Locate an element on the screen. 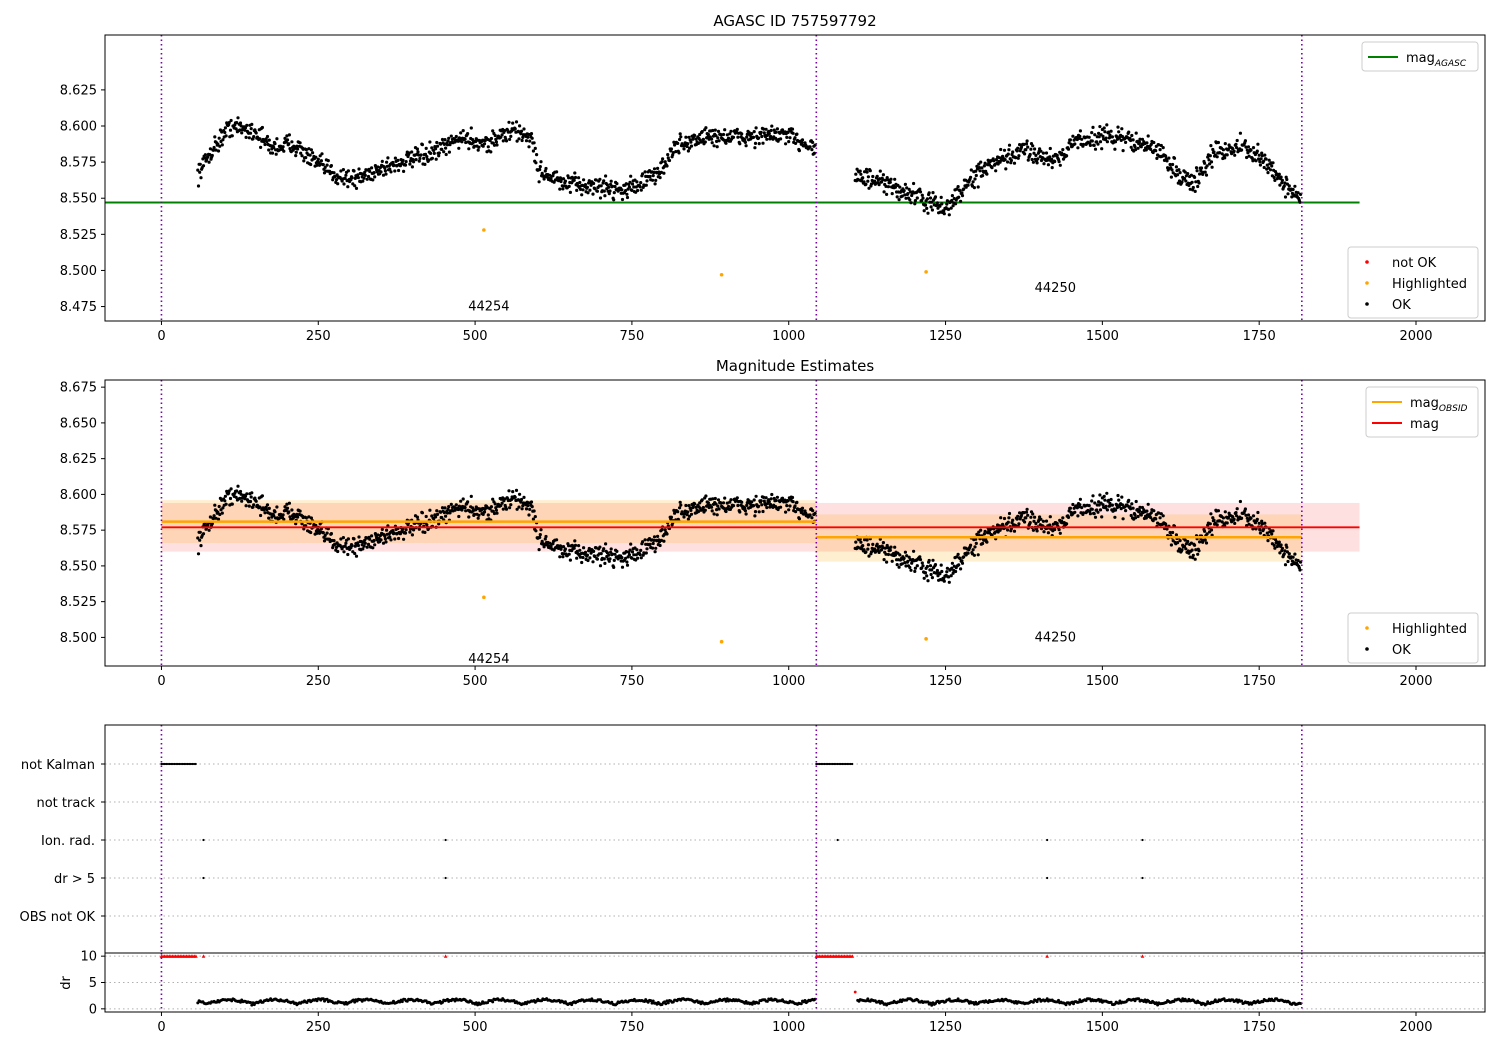  obsid-label: 44250 is located at coordinates (1055, 288).